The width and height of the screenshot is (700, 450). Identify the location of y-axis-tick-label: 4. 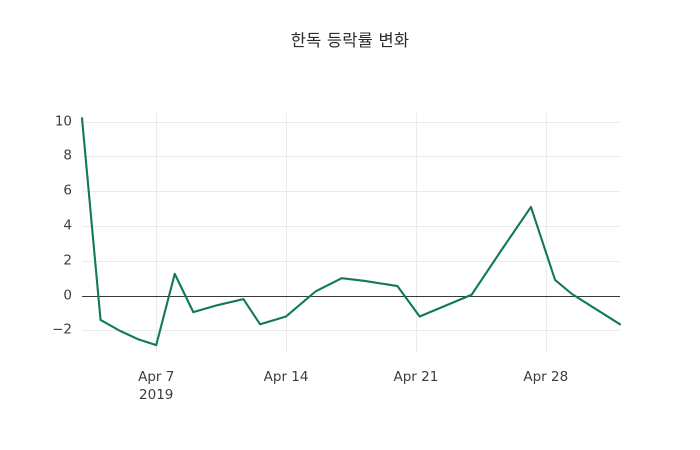
(67, 225).